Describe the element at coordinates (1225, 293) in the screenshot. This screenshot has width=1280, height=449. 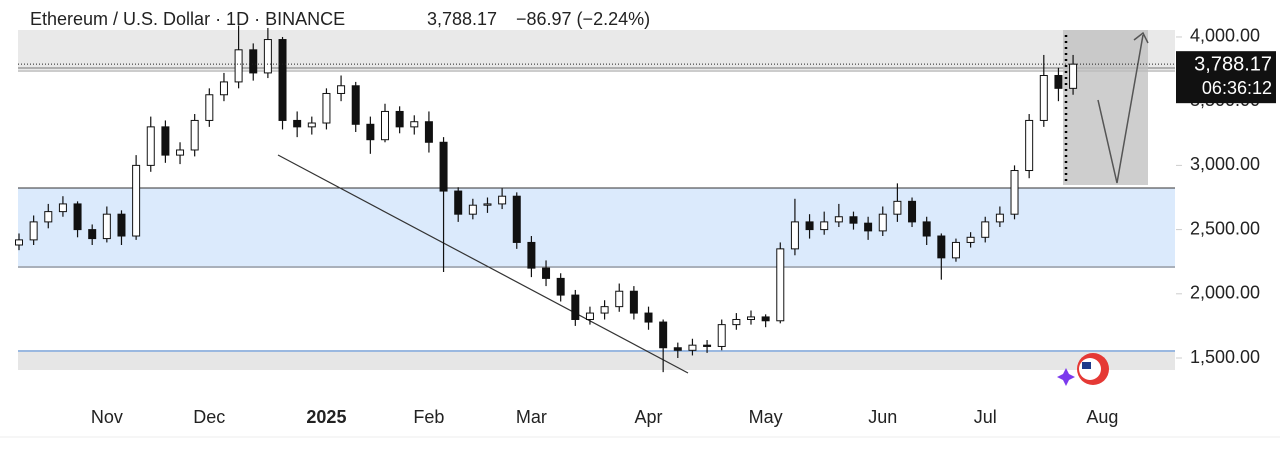
I see `y-tick-label: 2,000.00` at that location.